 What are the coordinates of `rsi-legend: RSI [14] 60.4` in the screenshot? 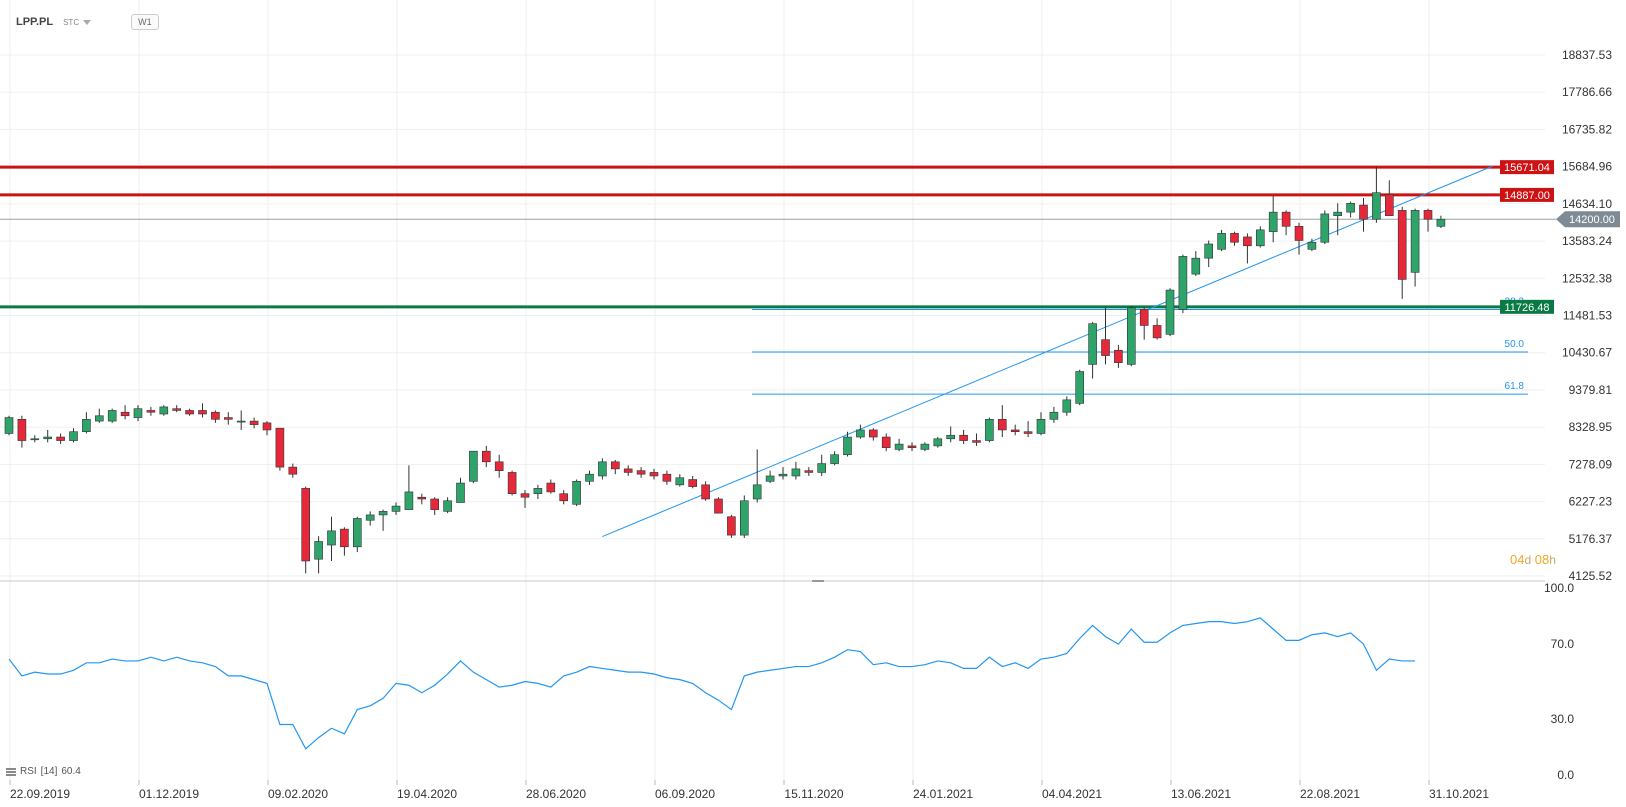 It's located at (43, 771).